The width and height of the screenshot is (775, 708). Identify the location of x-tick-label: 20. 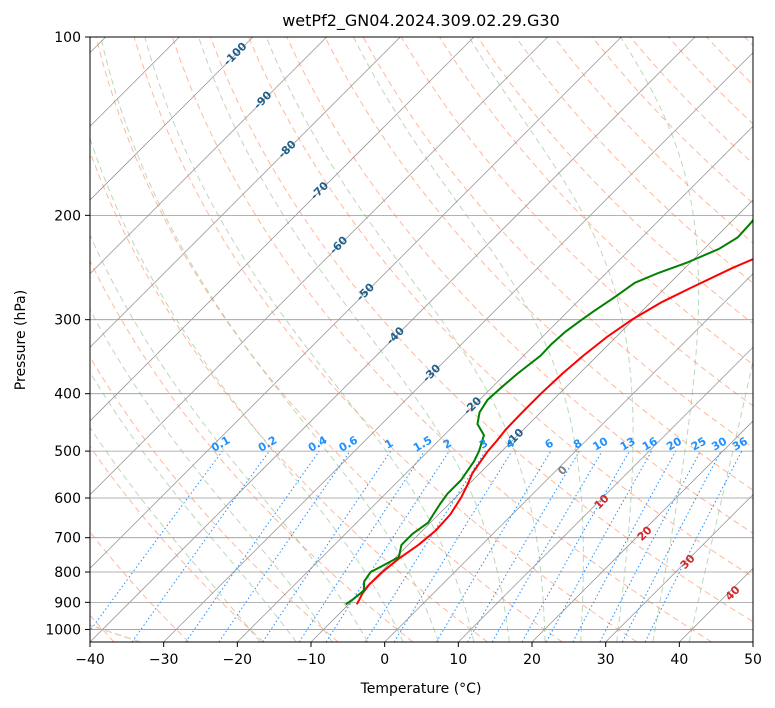
(532, 660).